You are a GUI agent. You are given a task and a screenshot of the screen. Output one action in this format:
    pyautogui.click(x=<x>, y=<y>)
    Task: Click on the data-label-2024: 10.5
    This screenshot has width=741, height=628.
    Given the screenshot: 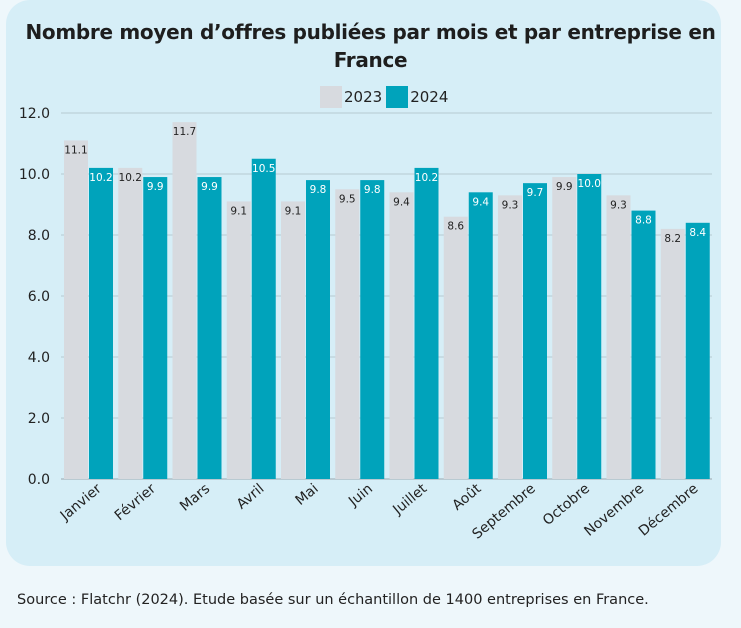 What is the action you would take?
    pyautogui.click(x=263, y=169)
    